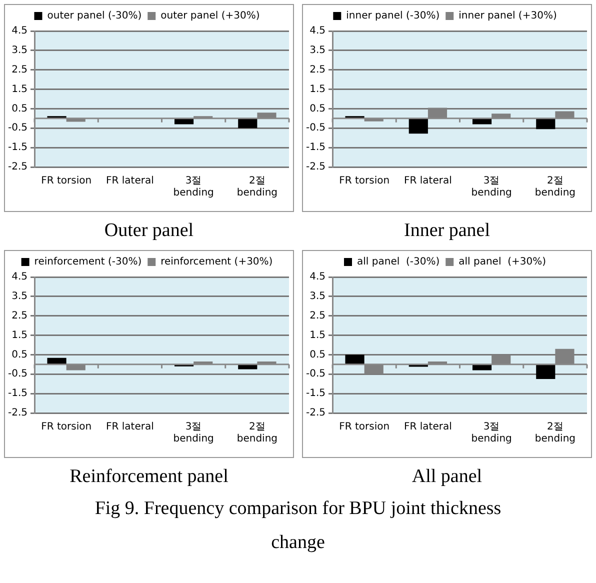 This screenshot has height=583, width=596. What do you see at coordinates (447, 231) in the screenshot?
I see `text: Inner panel` at bounding box center [447, 231].